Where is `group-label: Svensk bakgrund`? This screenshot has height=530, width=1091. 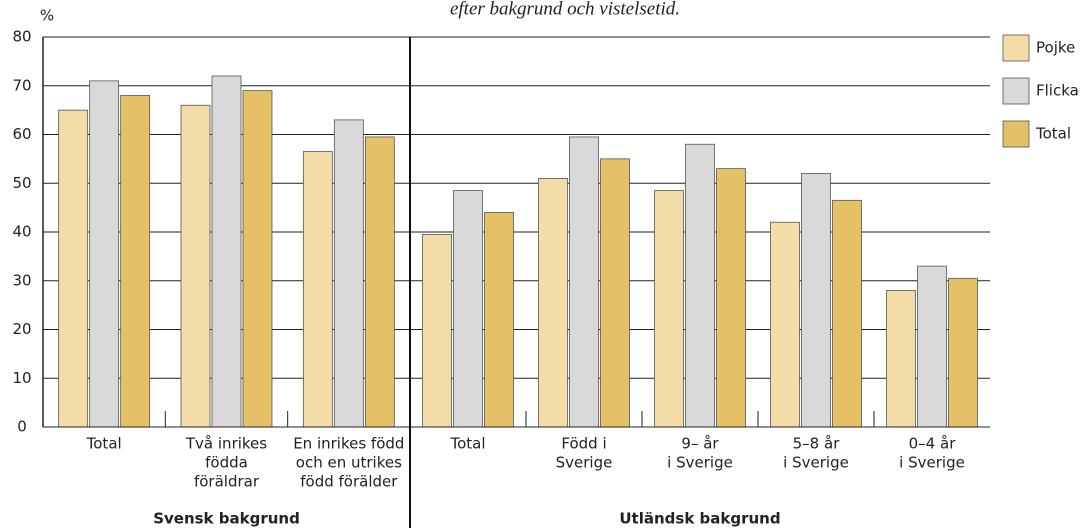
group-label: Svensk bakgrund is located at coordinates (226, 519).